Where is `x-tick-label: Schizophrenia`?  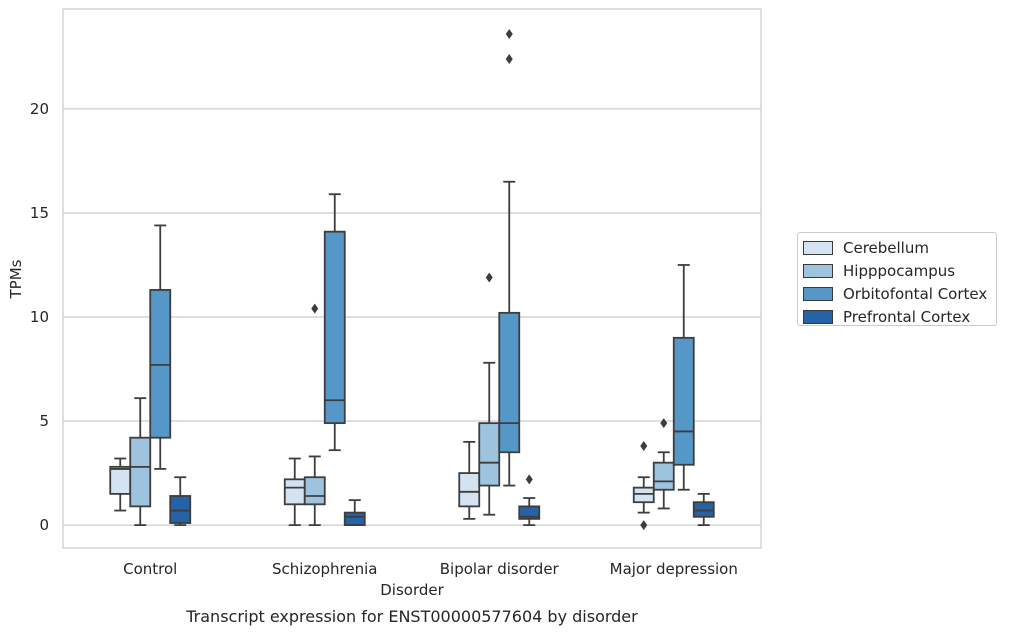 x-tick-label: Schizophrenia is located at coordinates (324, 569).